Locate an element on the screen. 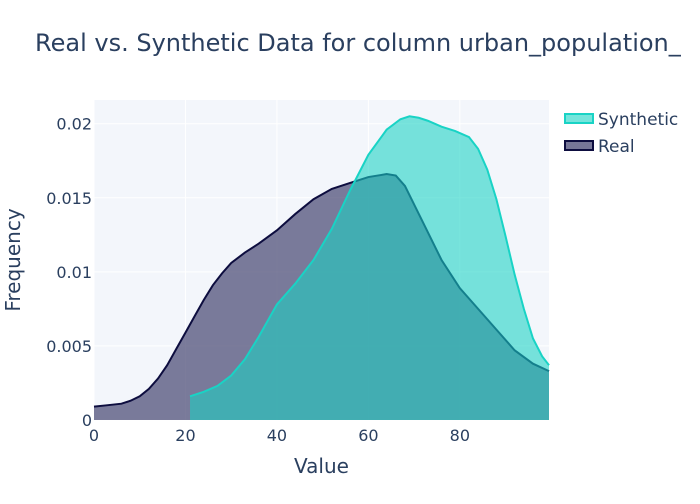 This screenshot has width=700, height=504. y-tick-label-3: 0.015 is located at coordinates (69, 198).